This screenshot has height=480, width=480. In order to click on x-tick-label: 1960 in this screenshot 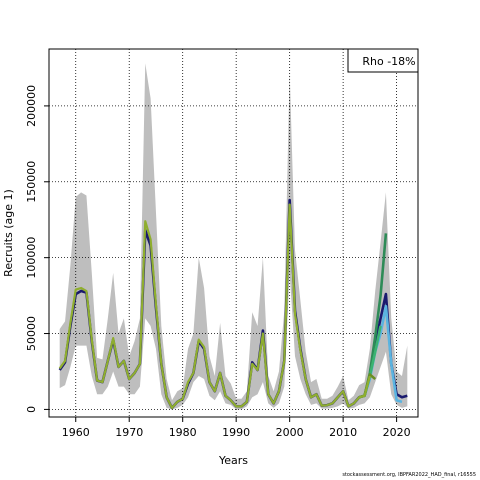, I will do `click(76, 432)`.